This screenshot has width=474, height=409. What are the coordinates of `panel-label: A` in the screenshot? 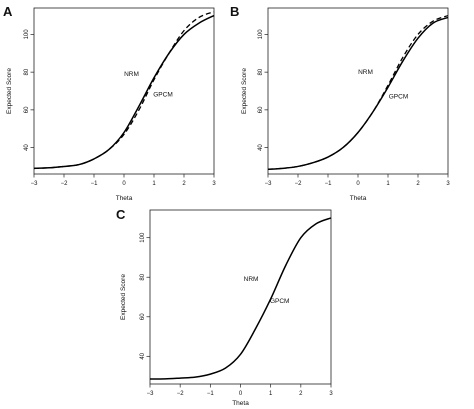 It's located at (8, 11).